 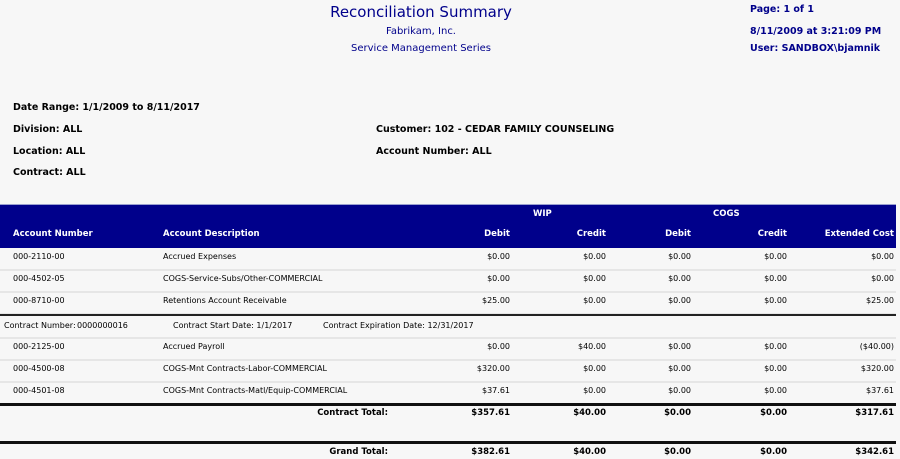 I want to click on cell-account-description: Accrued Expenses, so click(x=200, y=256).